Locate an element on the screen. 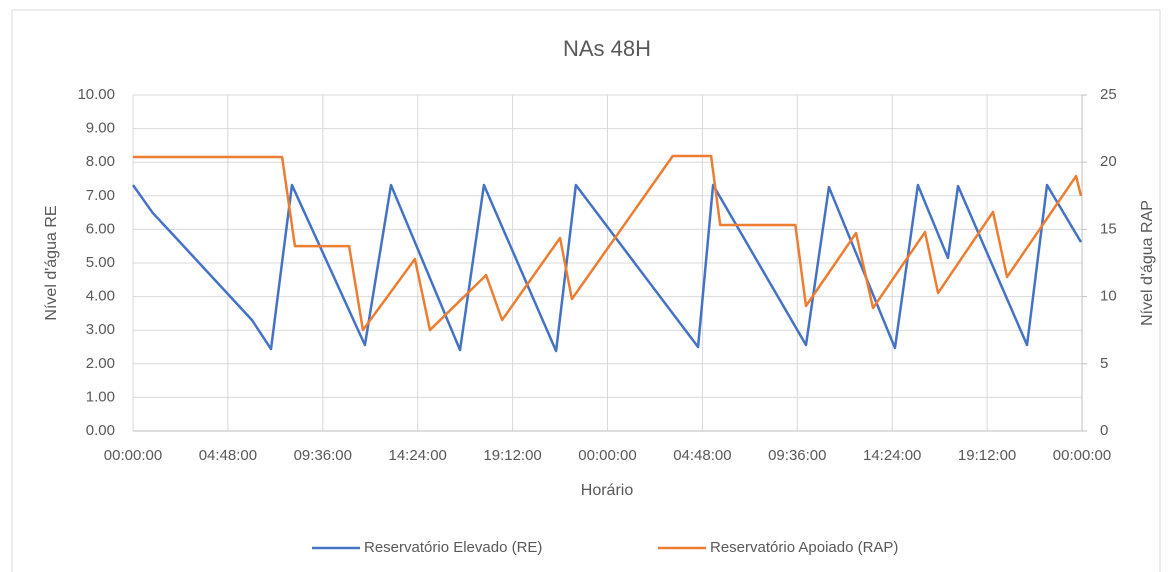 The width and height of the screenshot is (1172, 572). y2-tick-label: 10 is located at coordinates (1108, 296).